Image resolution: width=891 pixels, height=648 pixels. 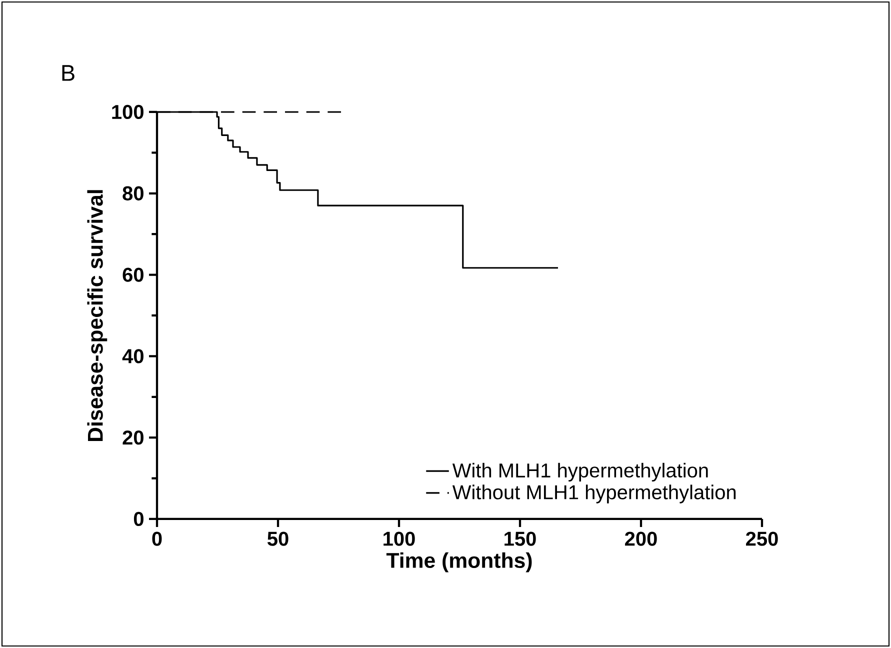 I want to click on x-axis-title: Time (months), so click(x=459, y=562).